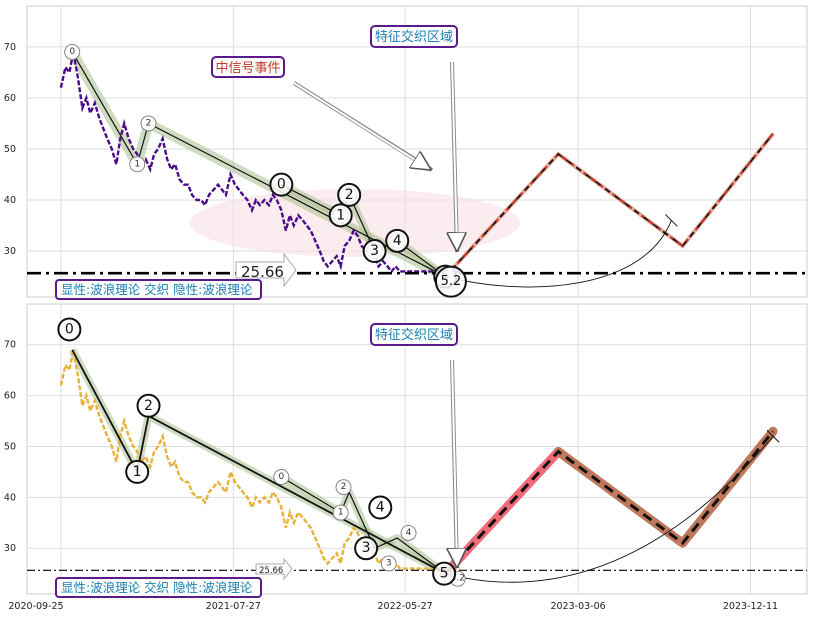  I want to click on bottom-support-arrow, so click(274, 569).